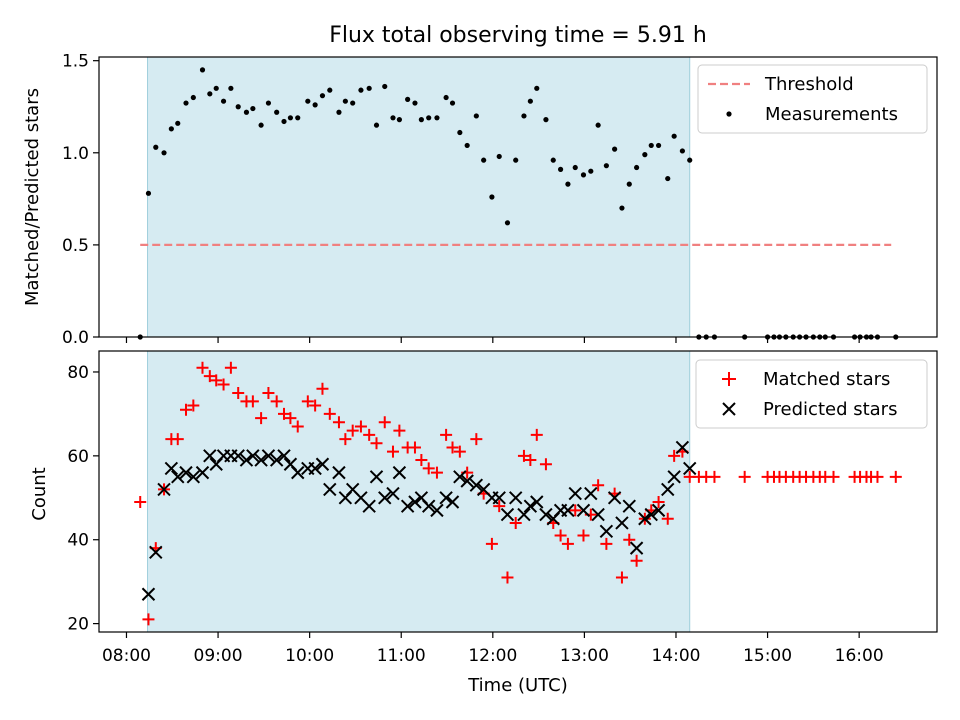 Image resolution: width=960 pixels, height=720 pixels. I want to click on y-tick-label: 1.0, so click(75, 154).